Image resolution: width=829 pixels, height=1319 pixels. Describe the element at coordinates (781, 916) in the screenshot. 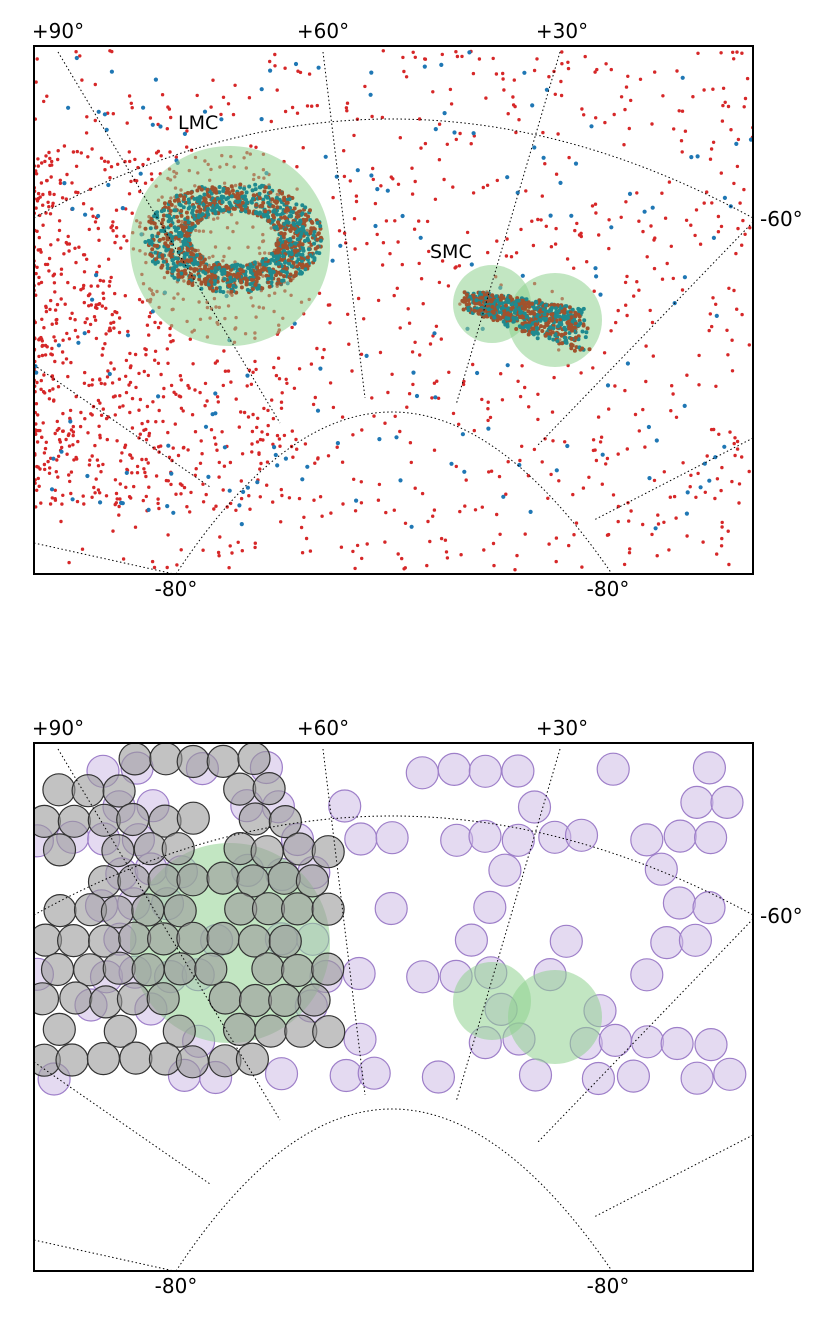

I see `right-tick-label: -60°` at that location.